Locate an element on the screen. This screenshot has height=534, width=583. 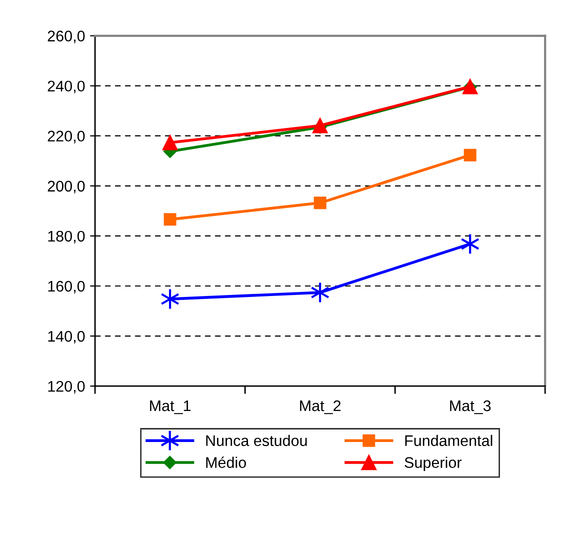
y-tick-label: 120,0 is located at coordinates (66, 387).